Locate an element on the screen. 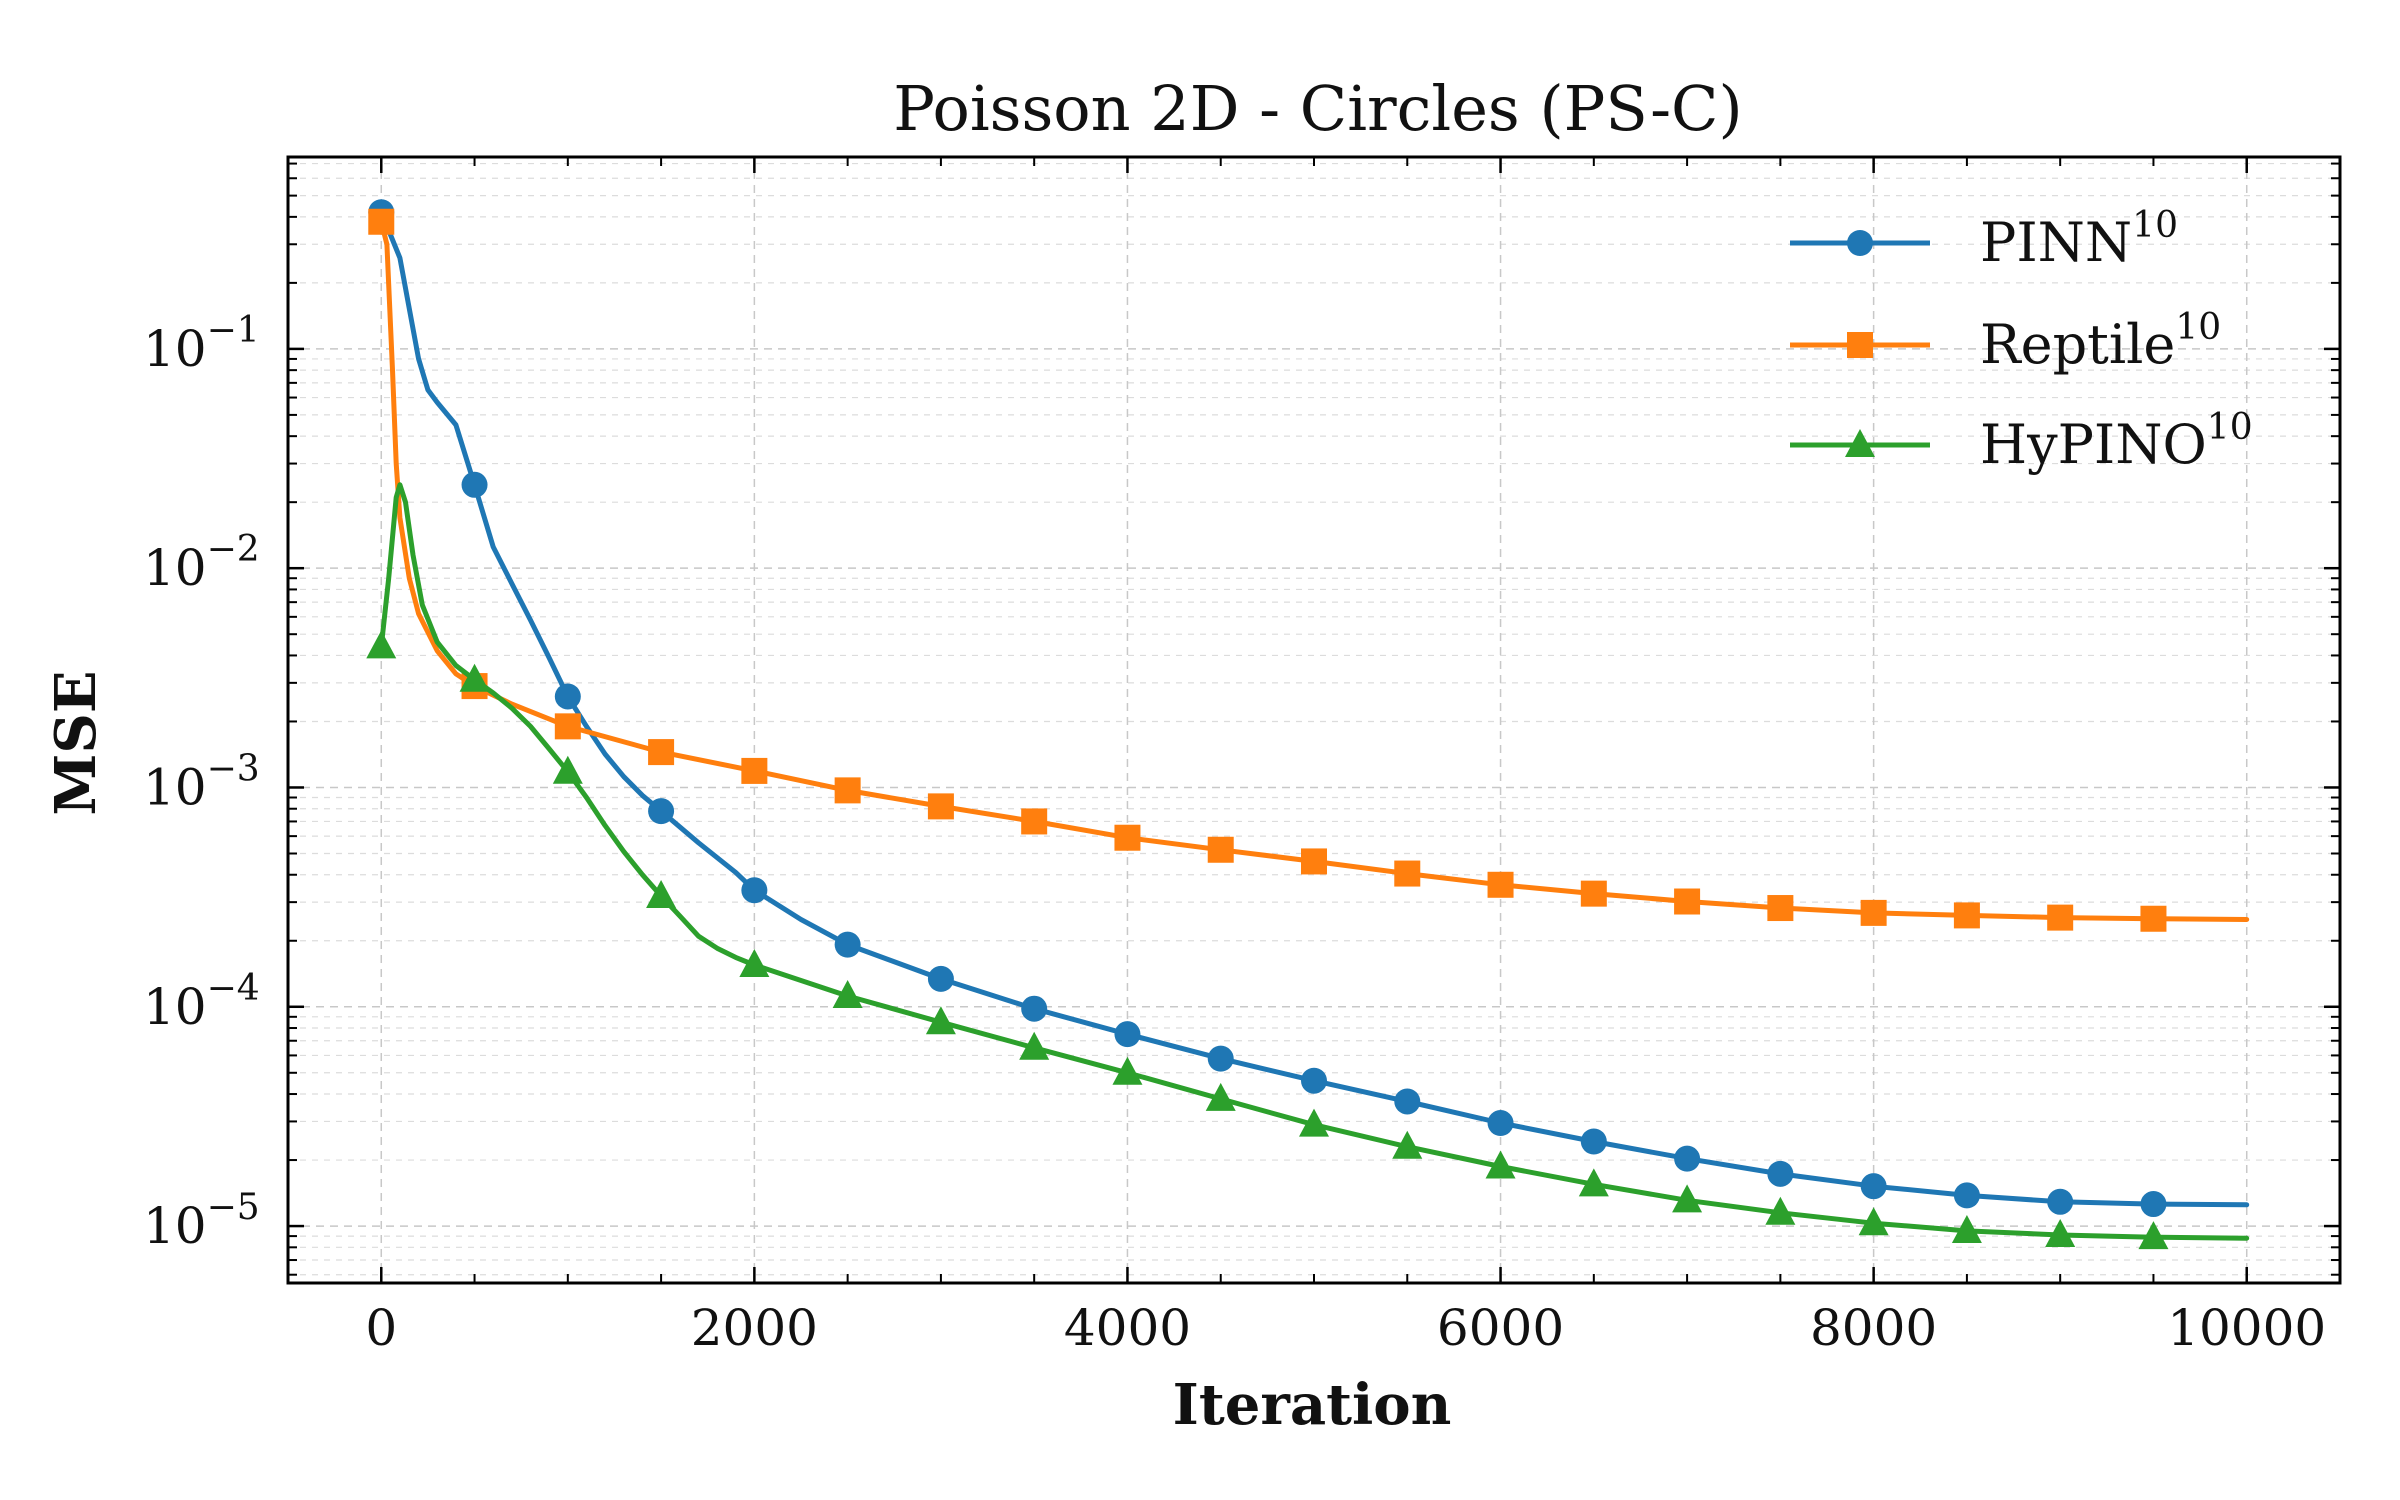  x-tick-label: 4000 is located at coordinates (1127, 1328).